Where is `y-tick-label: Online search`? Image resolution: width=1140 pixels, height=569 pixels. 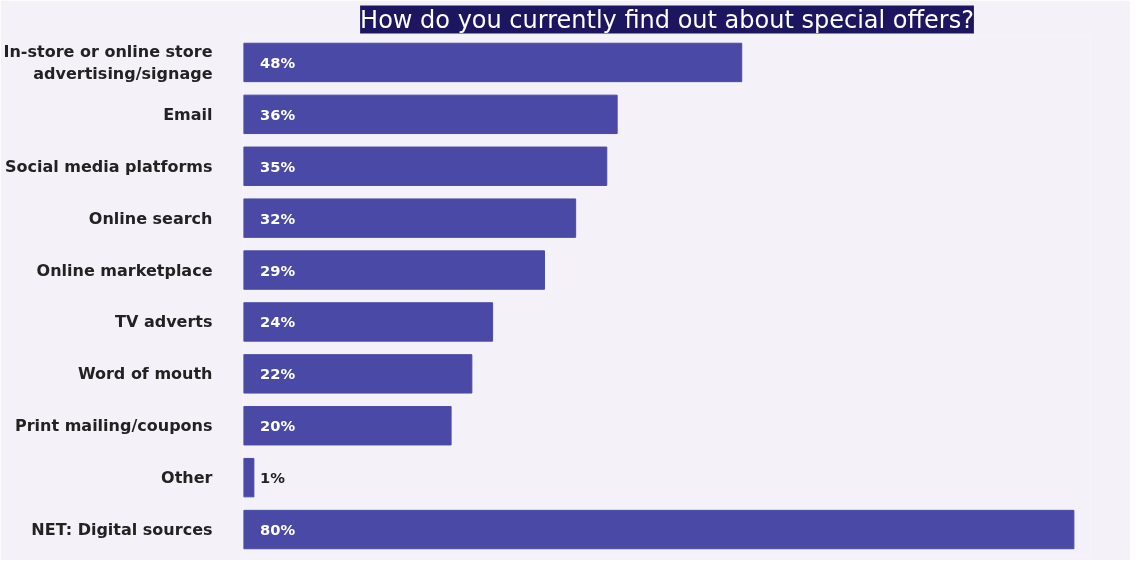 y-tick-label: Online search is located at coordinates (150, 218).